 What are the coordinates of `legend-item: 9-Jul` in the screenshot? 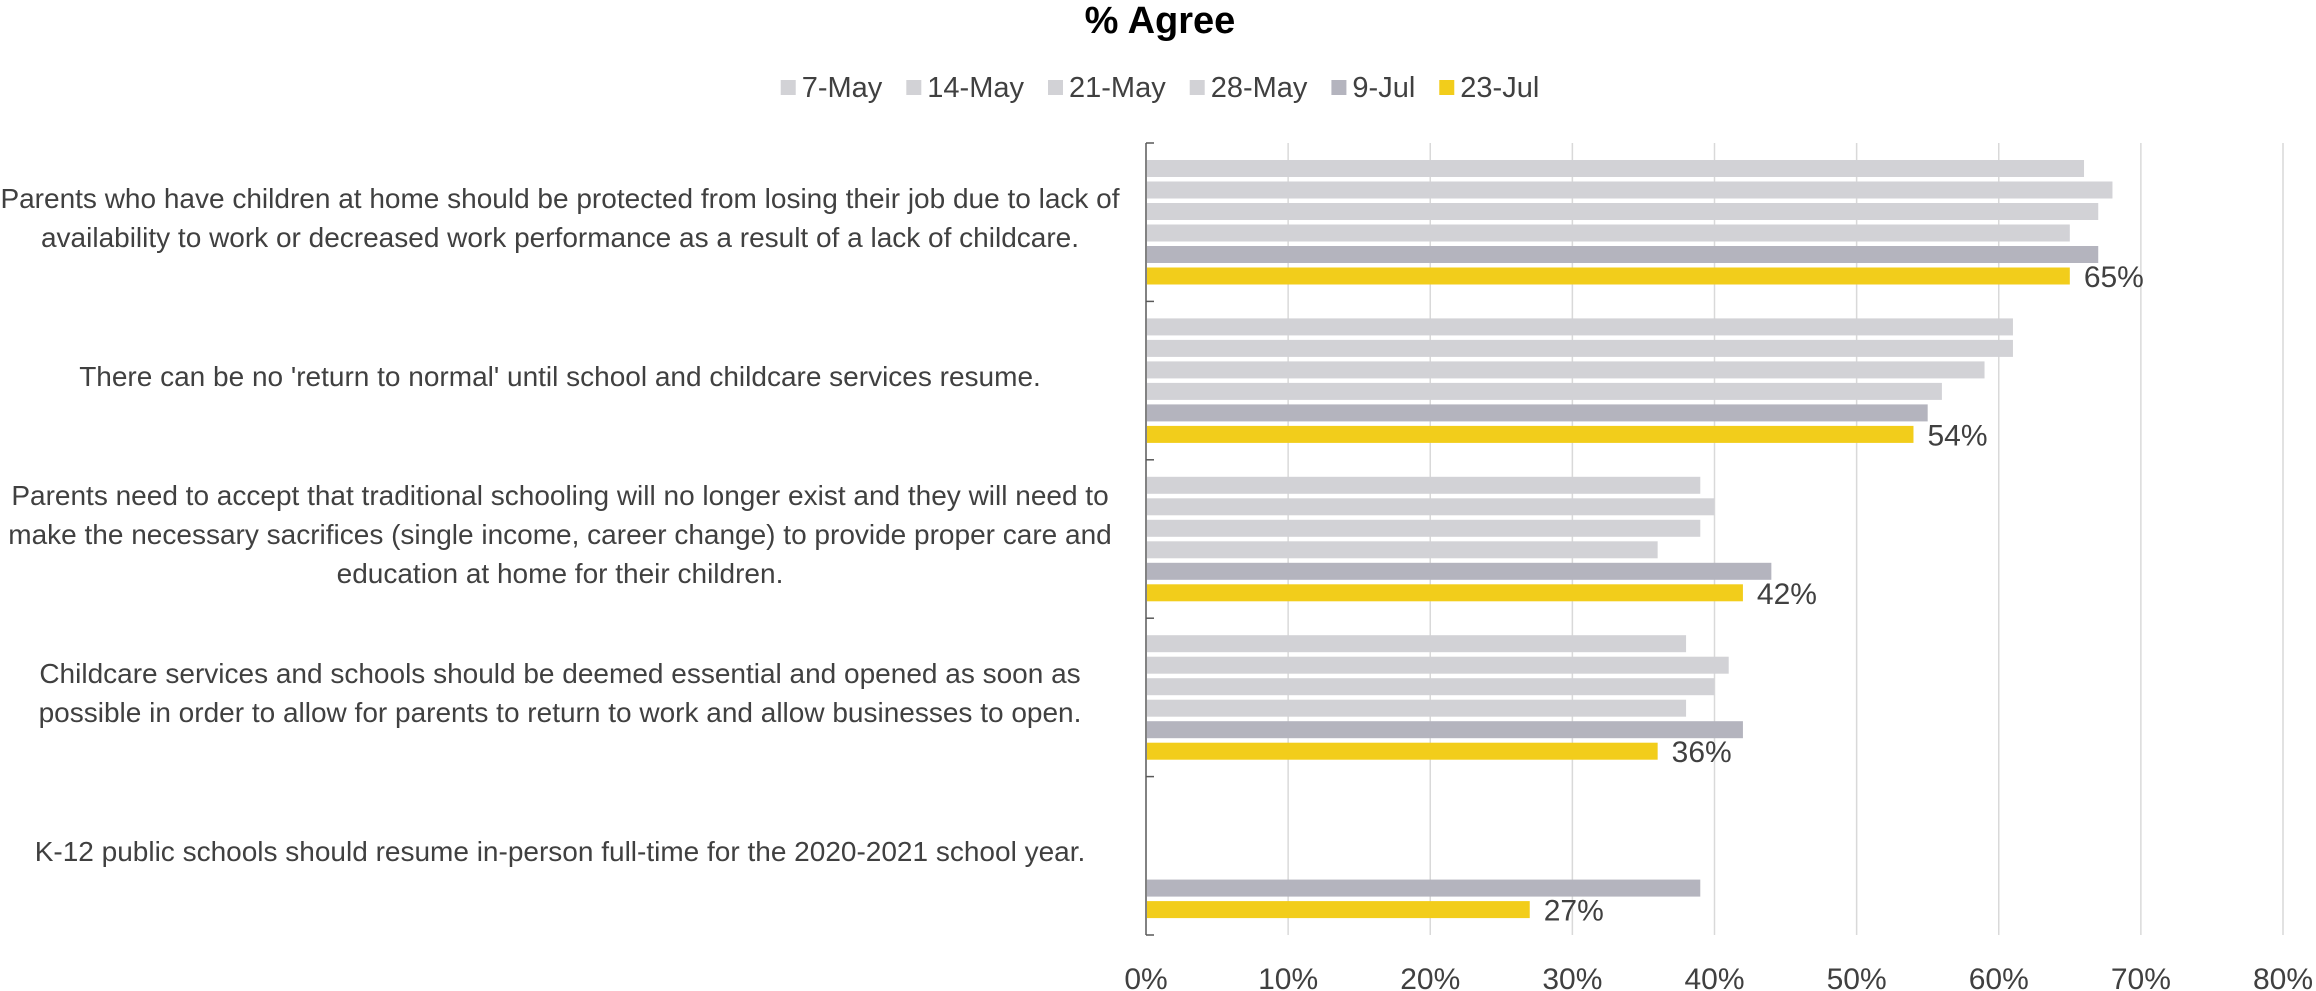 It's located at (1373, 88).